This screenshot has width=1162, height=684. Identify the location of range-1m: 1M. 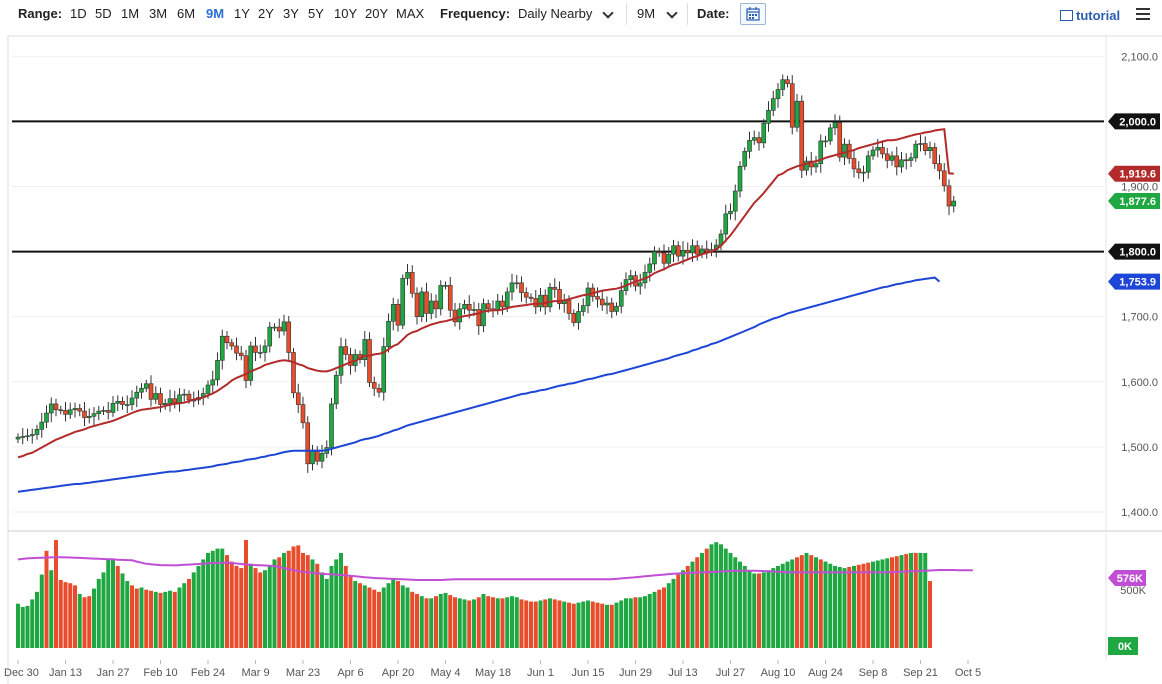
(130, 13).